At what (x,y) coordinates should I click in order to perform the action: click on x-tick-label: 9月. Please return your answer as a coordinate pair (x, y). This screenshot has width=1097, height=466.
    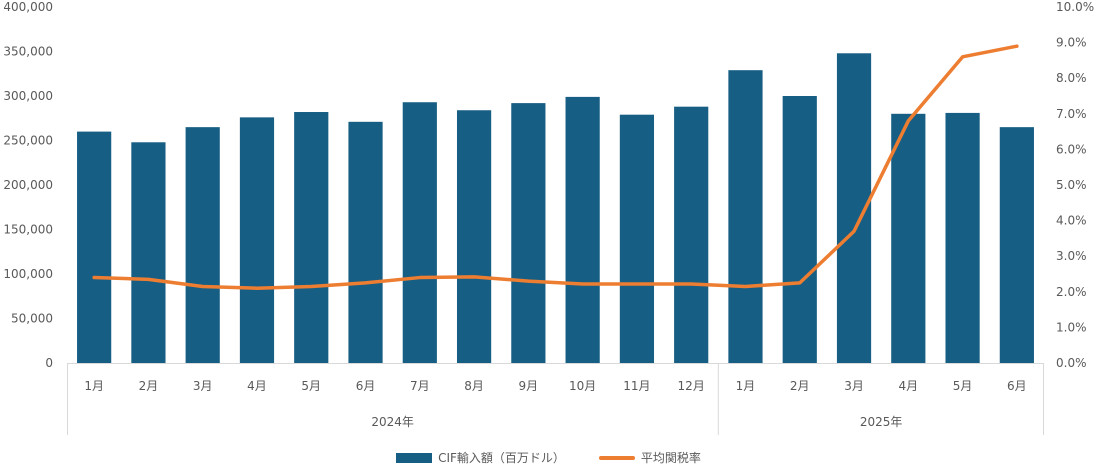
    Looking at the image, I should click on (529, 386).